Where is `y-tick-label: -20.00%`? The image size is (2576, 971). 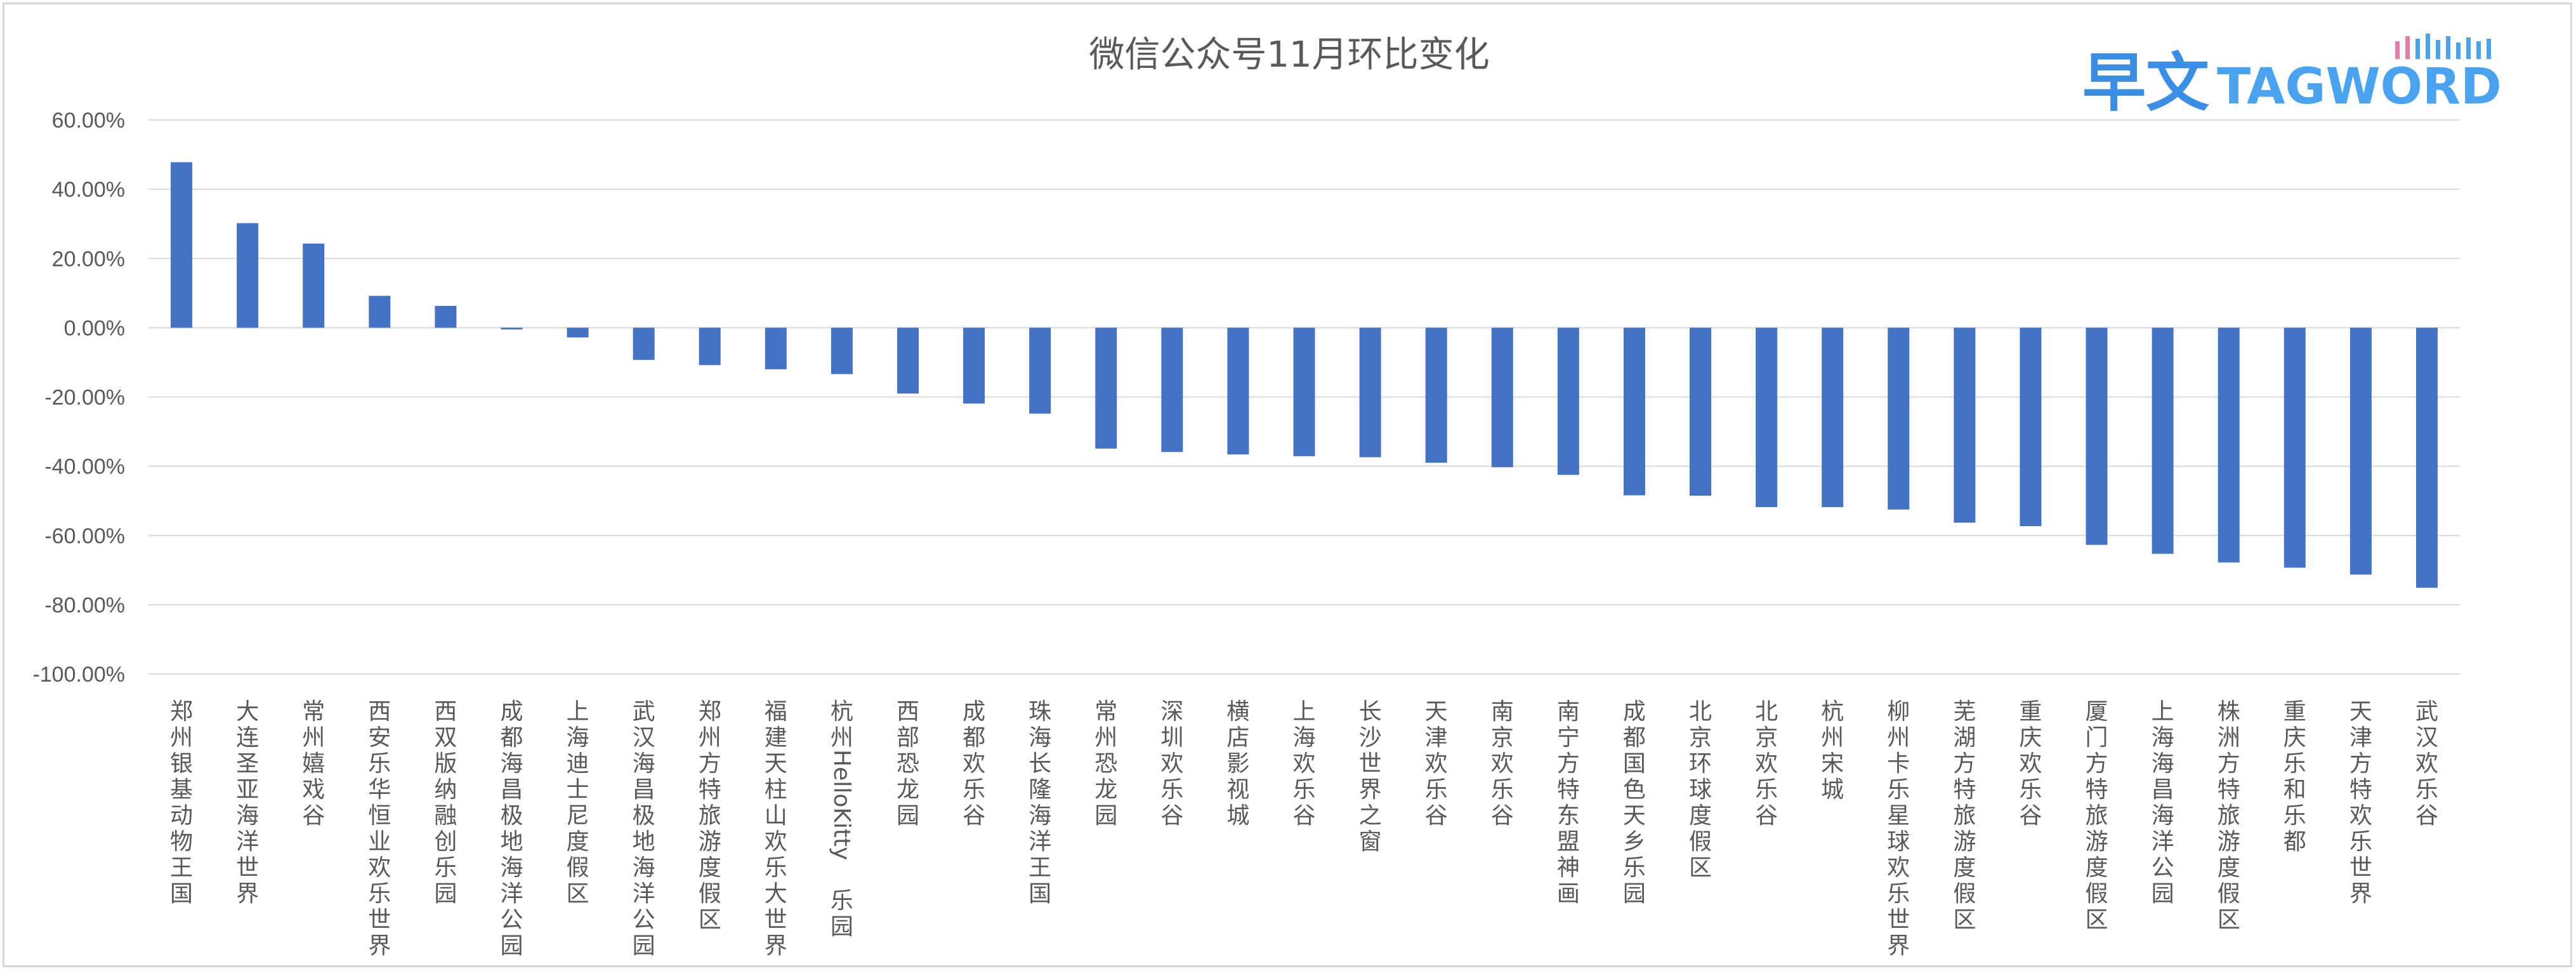 y-tick-label: -20.00% is located at coordinates (84, 398).